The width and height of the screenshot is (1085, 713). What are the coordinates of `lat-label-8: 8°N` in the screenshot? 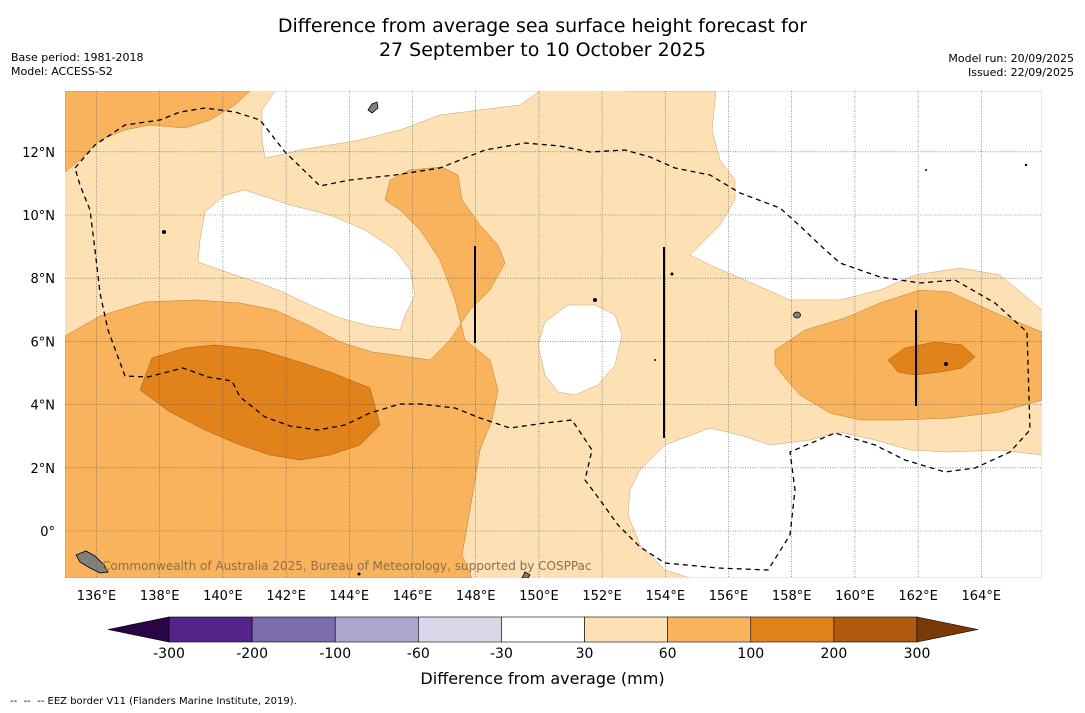 It's located at (43, 279).